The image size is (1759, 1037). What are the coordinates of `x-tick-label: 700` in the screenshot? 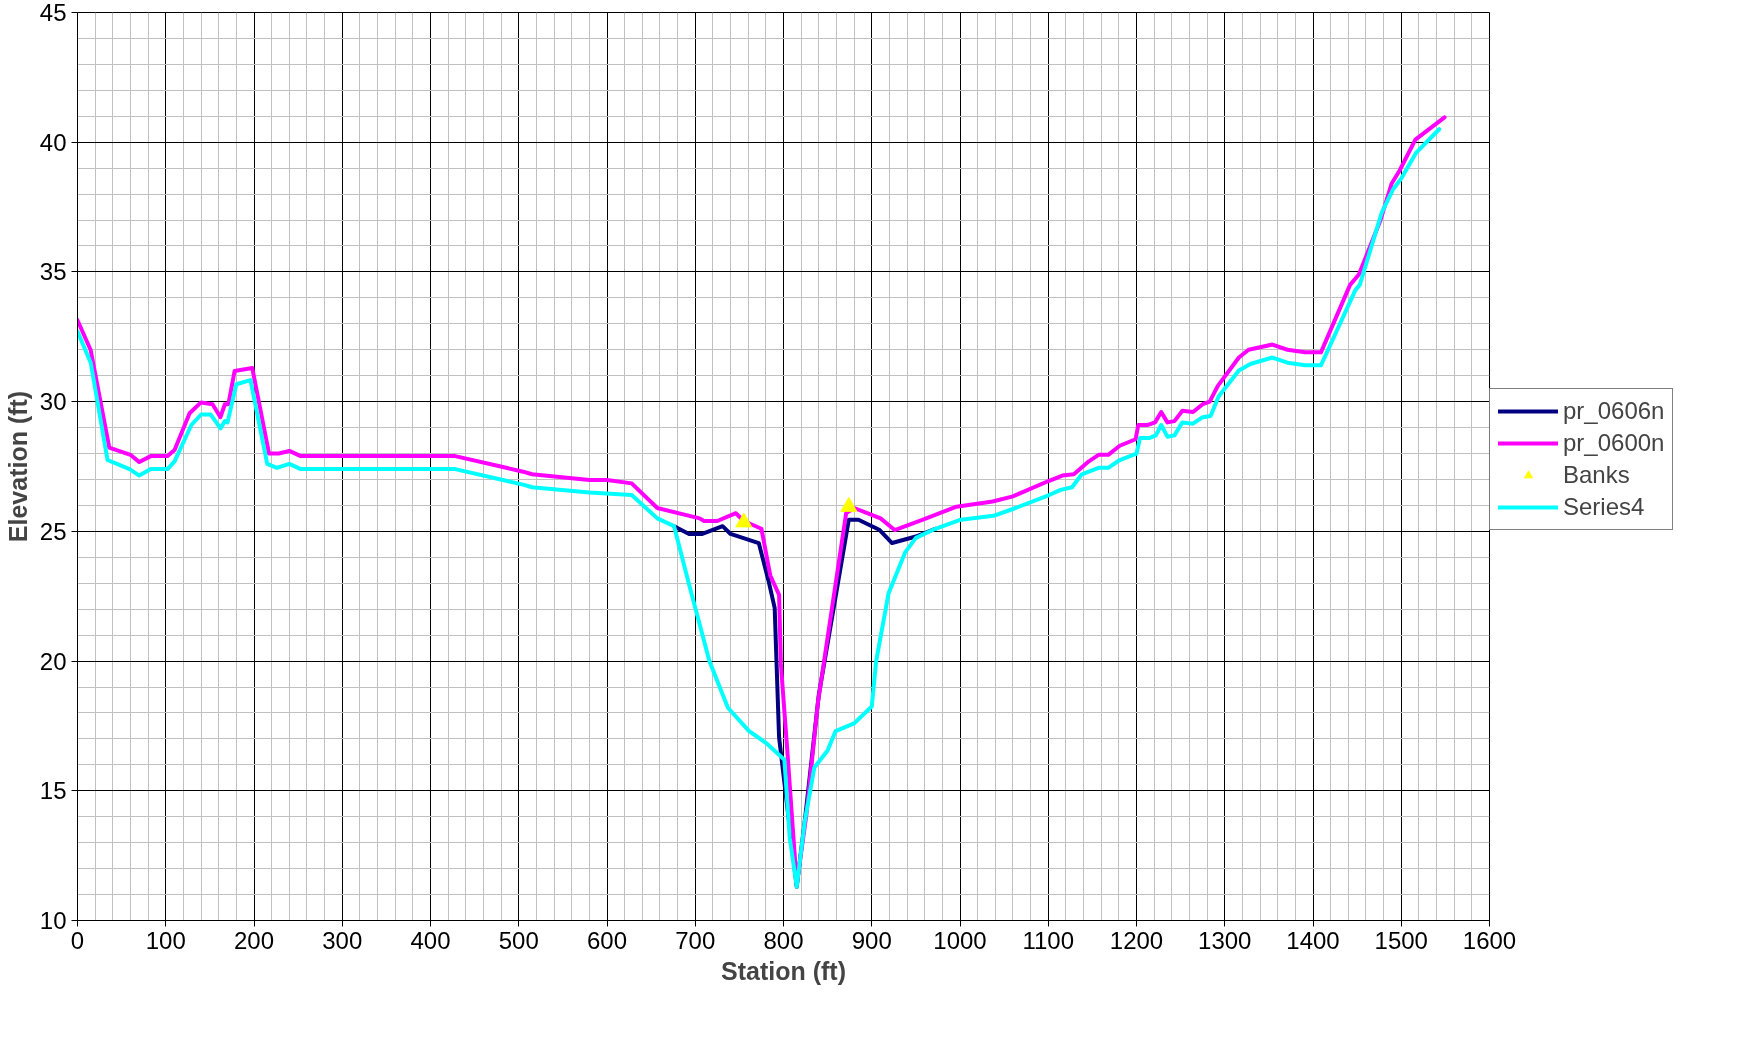 It's located at (695, 940).